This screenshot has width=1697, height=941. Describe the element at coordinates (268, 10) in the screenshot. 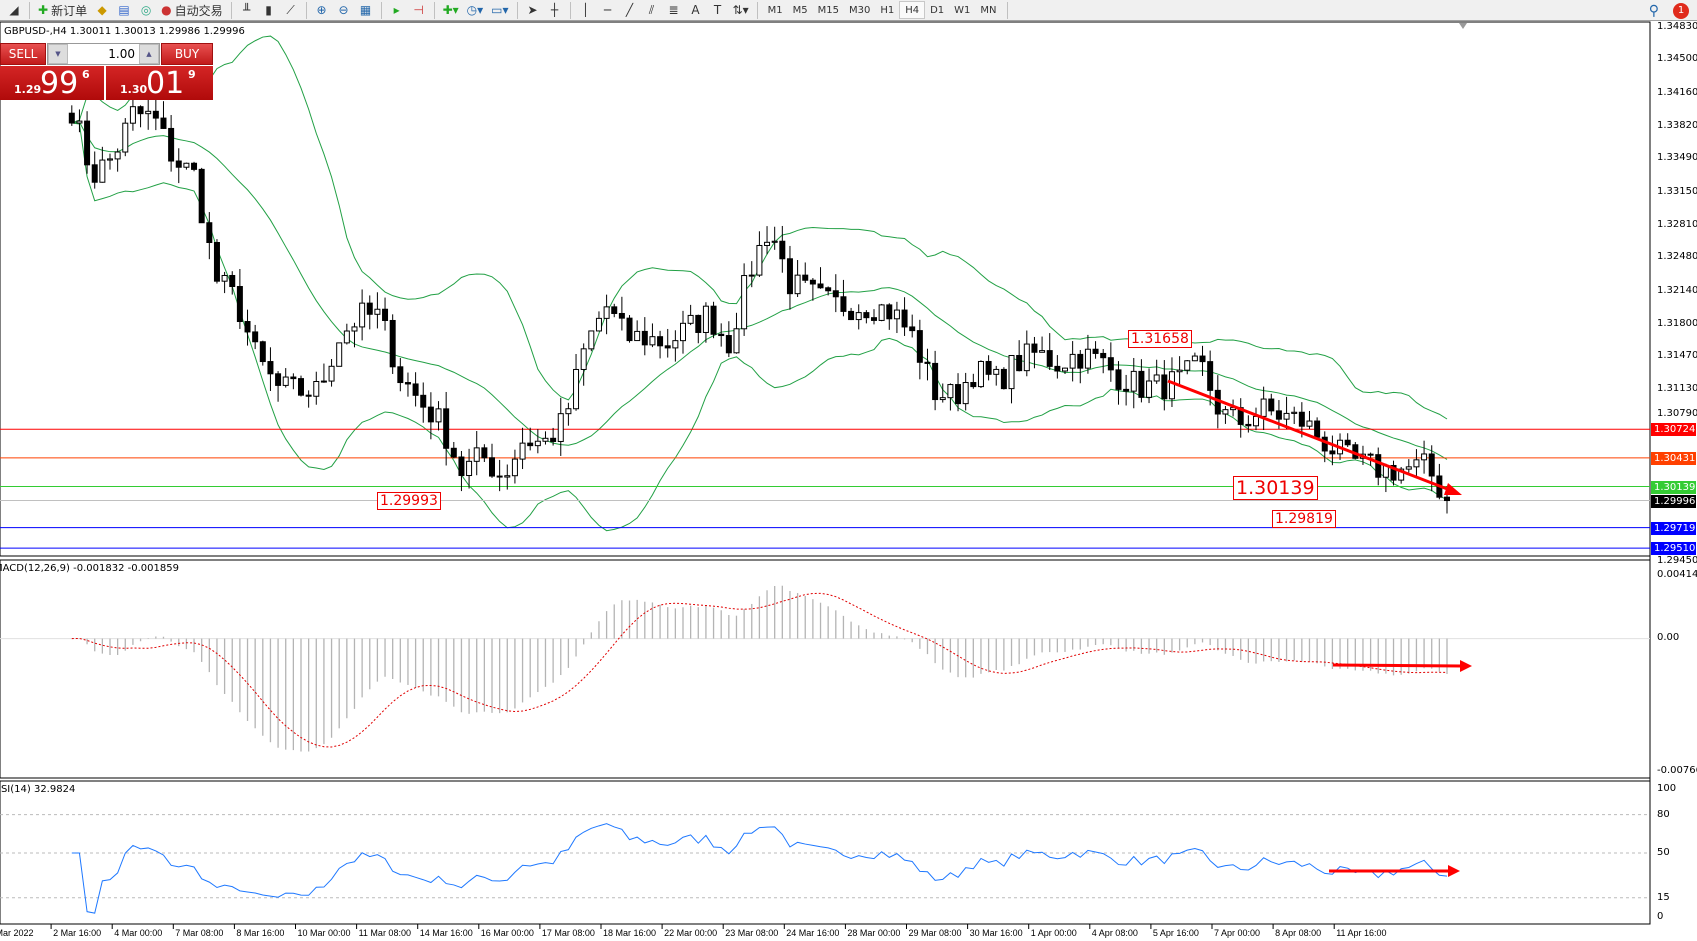

I see `candle-chart-icon: ▮` at that location.